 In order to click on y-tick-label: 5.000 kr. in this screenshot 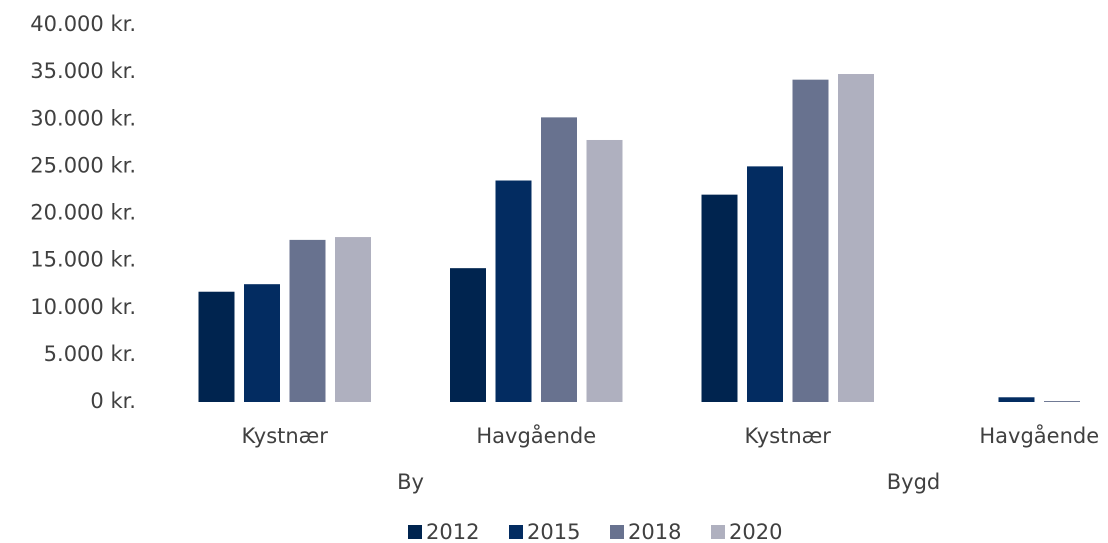, I will do `click(90, 354)`.